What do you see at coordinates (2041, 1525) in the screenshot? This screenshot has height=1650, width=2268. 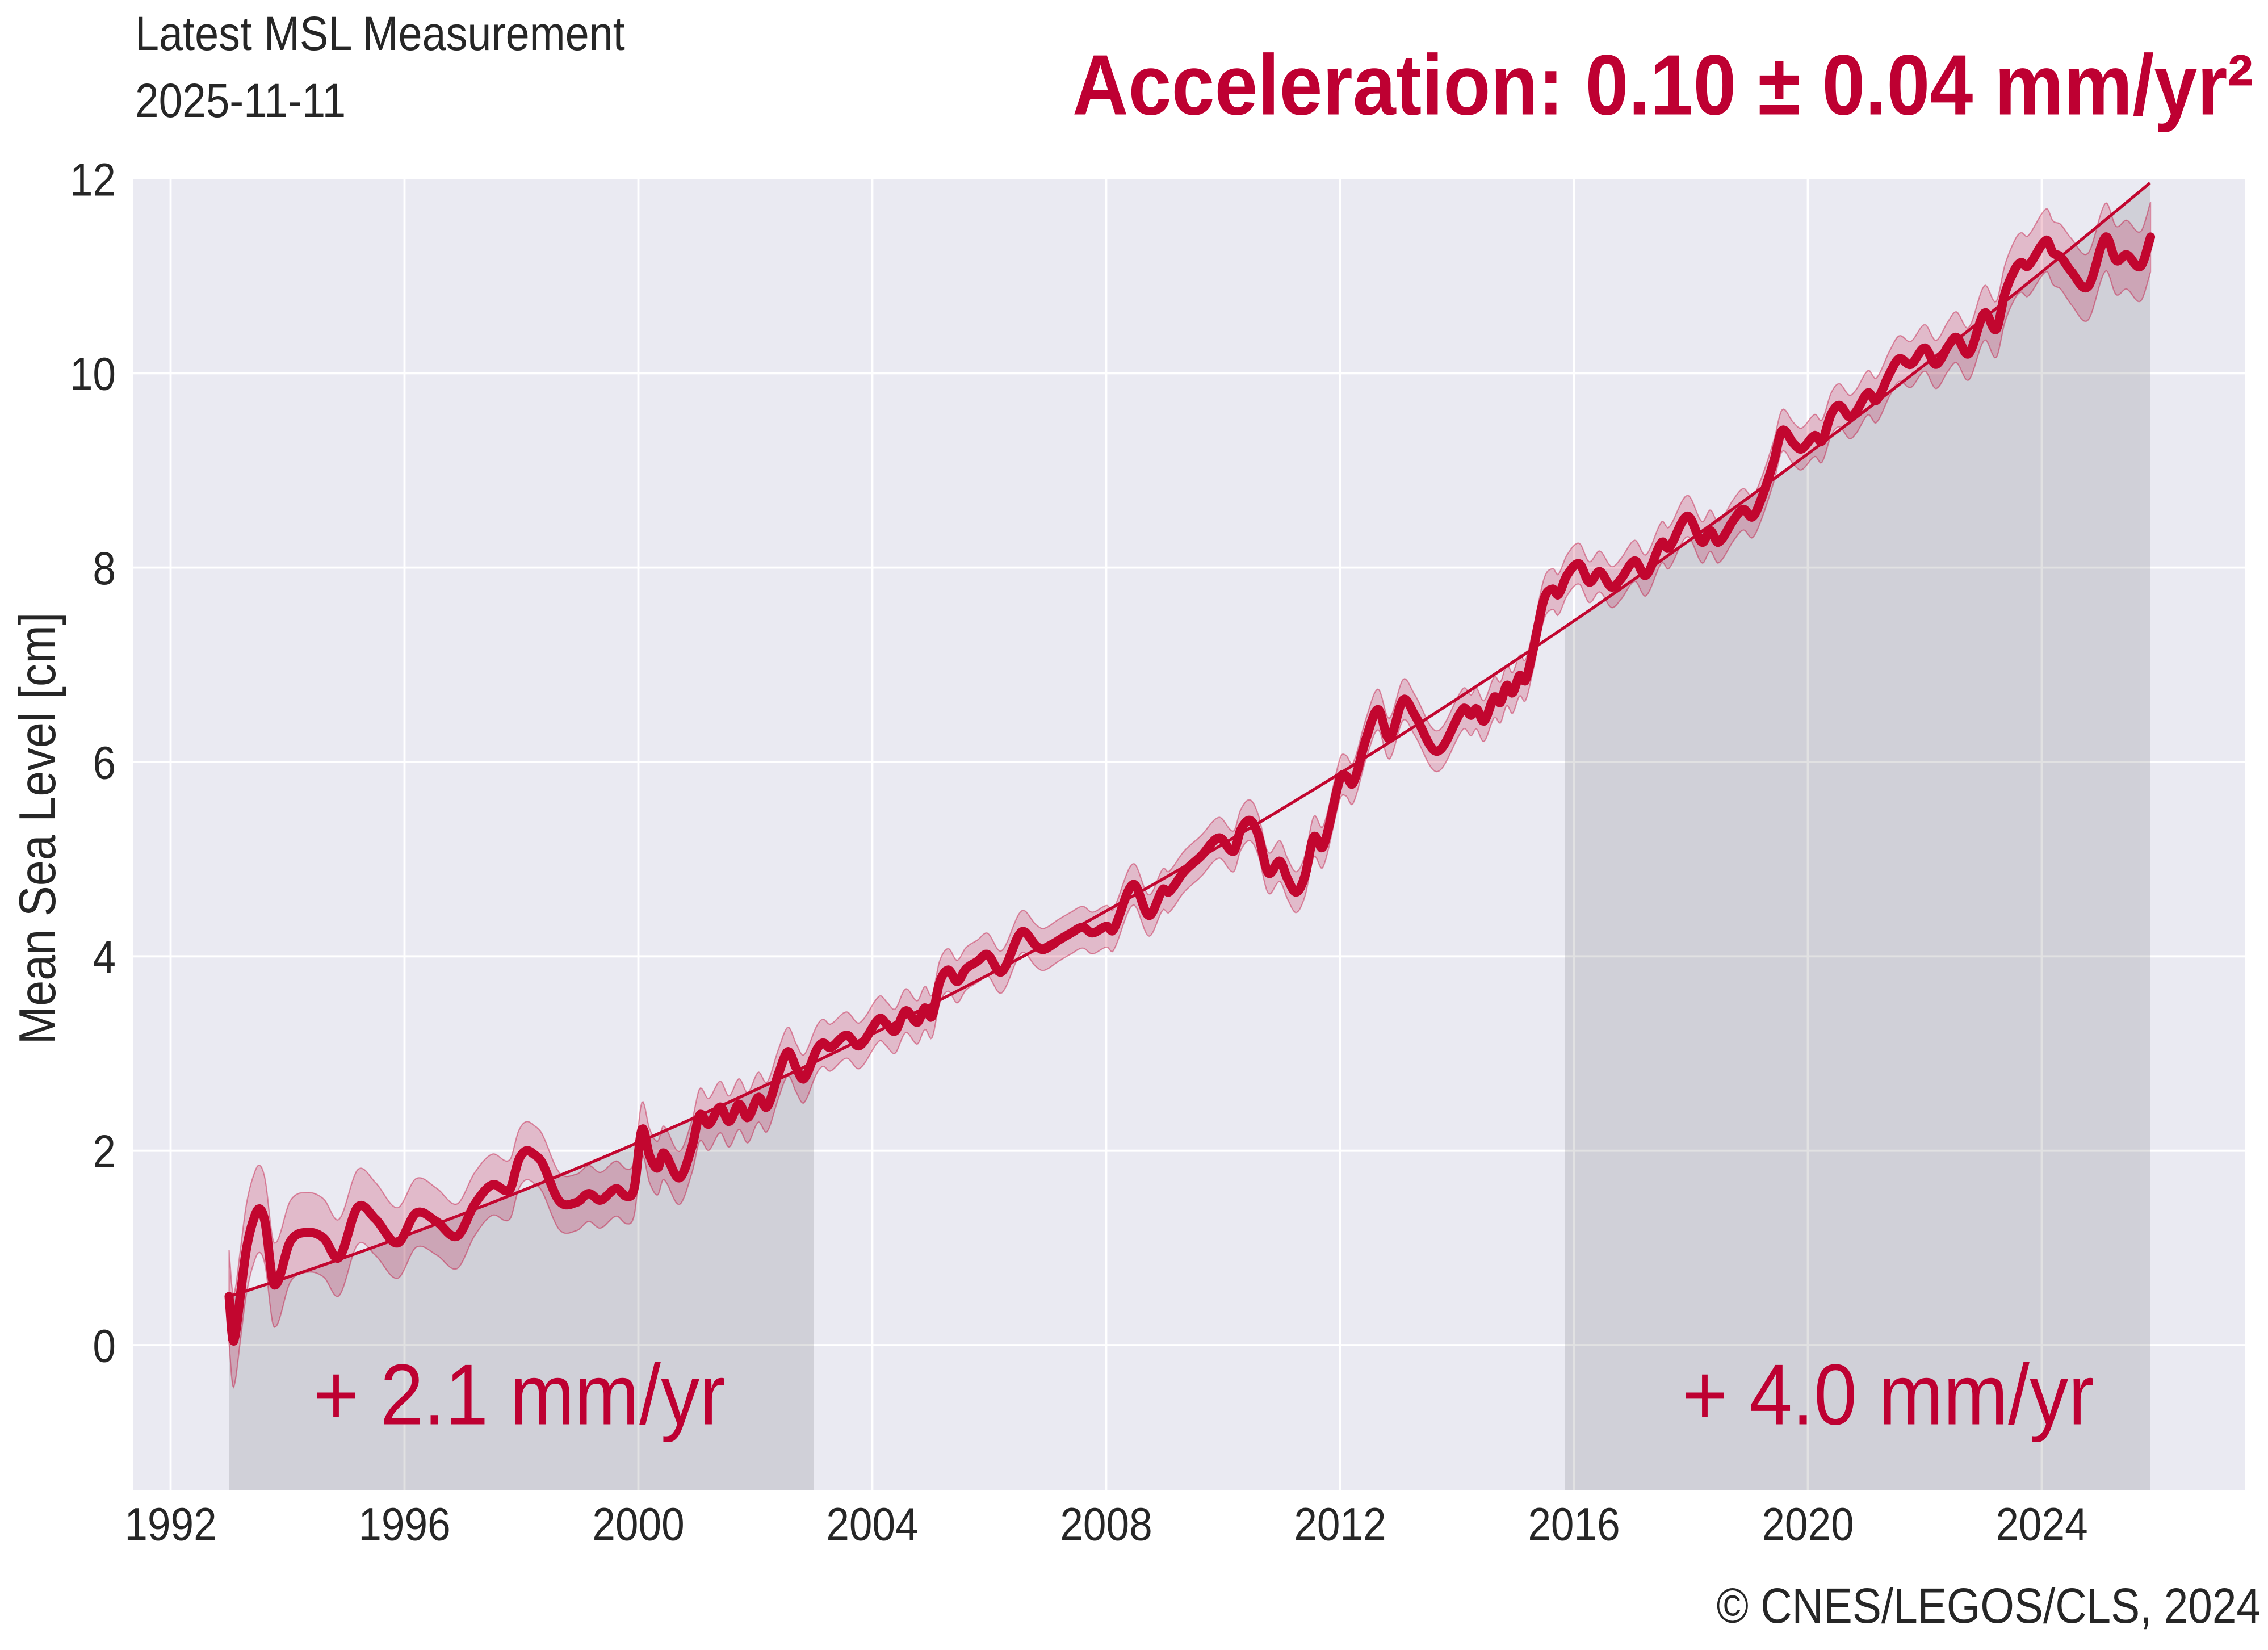 I see `svg-text: 2024` at bounding box center [2041, 1525].